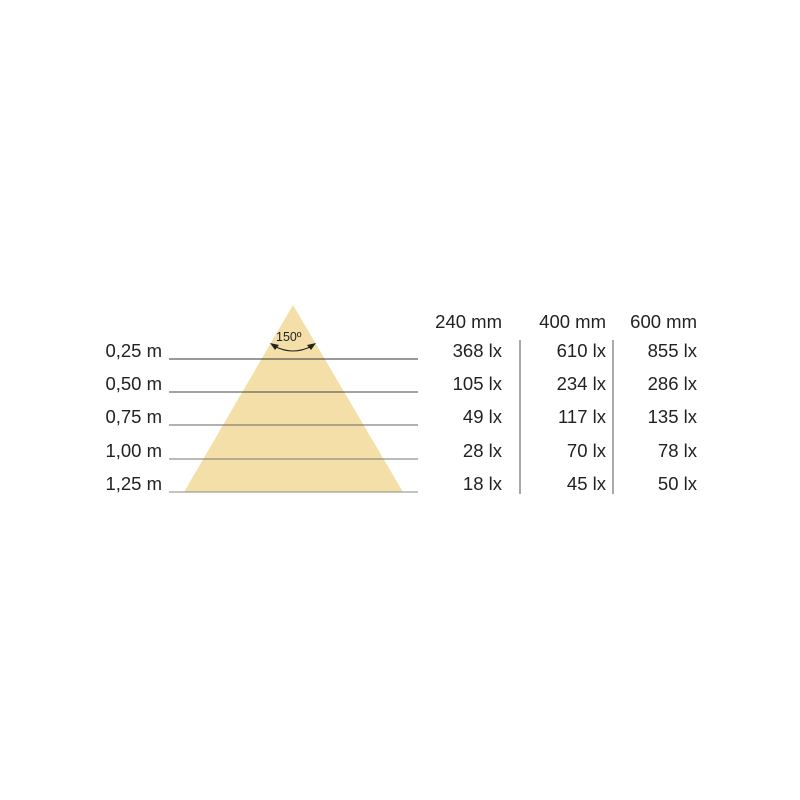  What do you see at coordinates (582, 416) in the screenshot?
I see `lux-value: 117 lx` at bounding box center [582, 416].